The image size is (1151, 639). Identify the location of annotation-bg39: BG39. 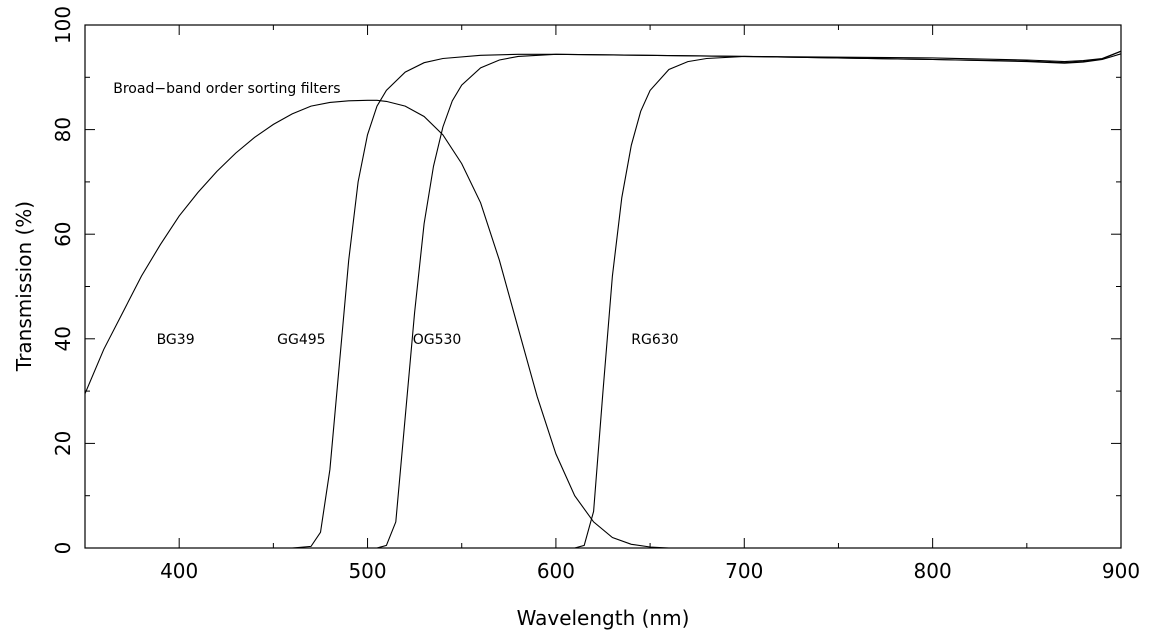
(176, 340).